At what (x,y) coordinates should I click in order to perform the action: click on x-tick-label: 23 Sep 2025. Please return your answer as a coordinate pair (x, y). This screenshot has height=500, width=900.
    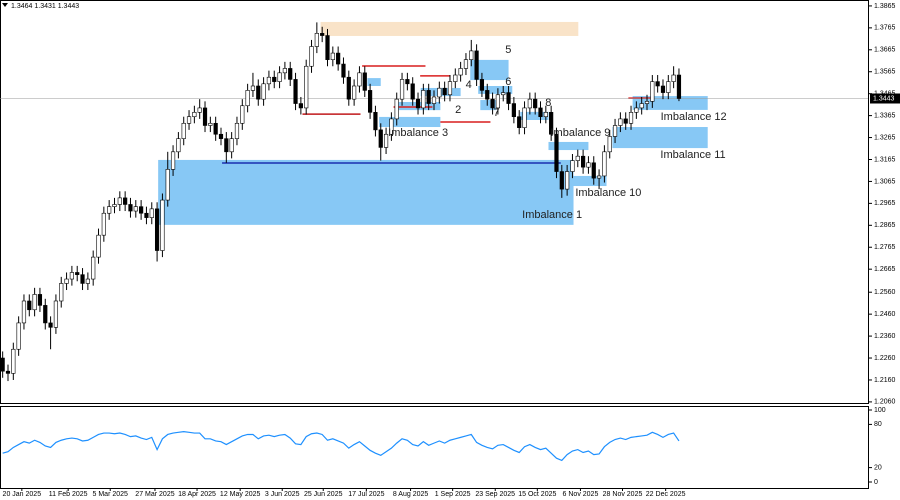
    Looking at the image, I should click on (495, 494).